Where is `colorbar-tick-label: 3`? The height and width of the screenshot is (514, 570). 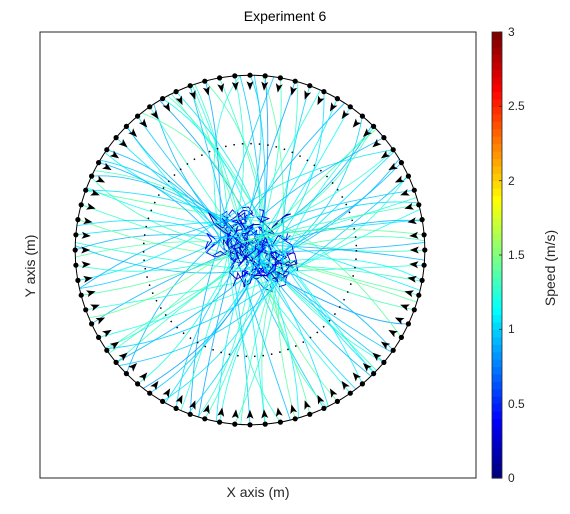
colorbar-tick-label: 3 is located at coordinates (511, 32).